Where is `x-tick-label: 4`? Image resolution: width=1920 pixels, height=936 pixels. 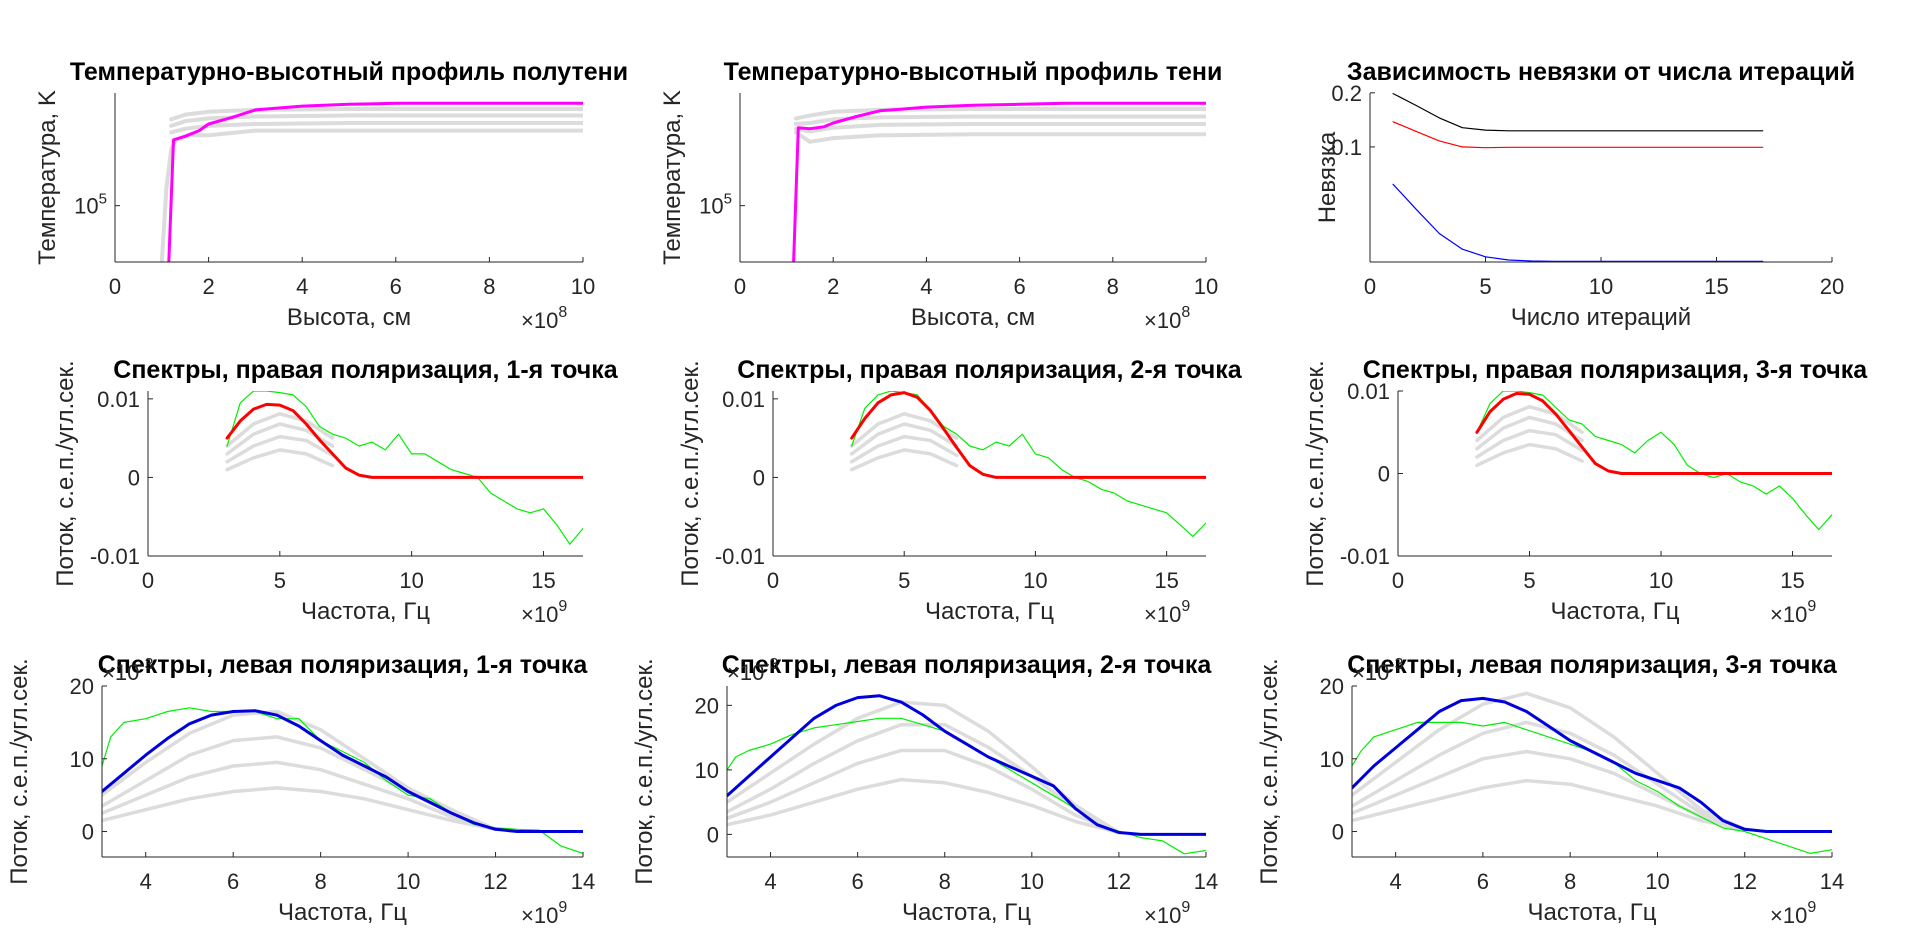 x-tick-label: 4 is located at coordinates (302, 286).